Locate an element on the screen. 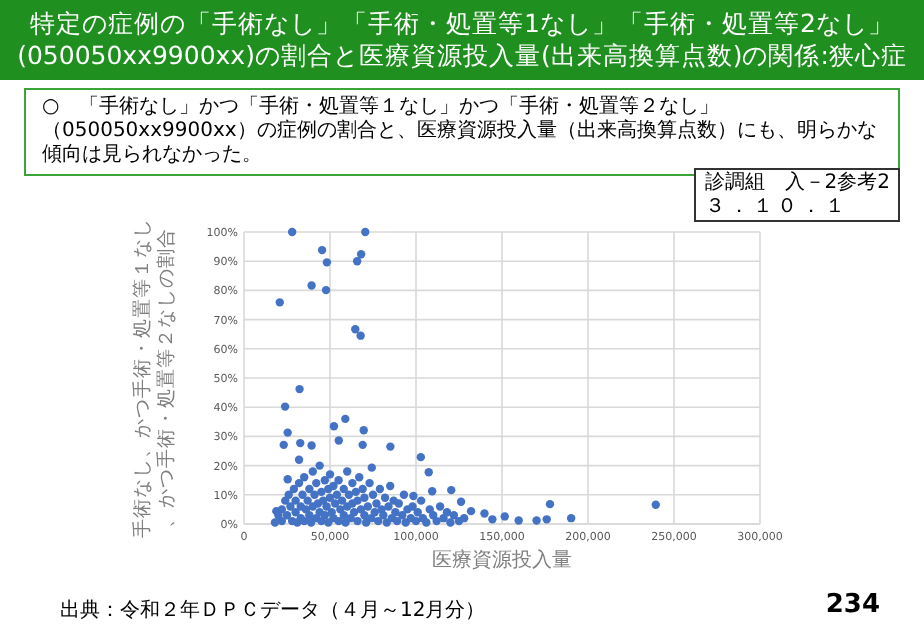 The image size is (924, 640). title: 特定の症例の「手術なし」「手術・処置等1なし」「手術・処置等2なし」(050050xx9900xx)の割合と医療資源投入量(出来高換算点数)の関係:狭心症 is located at coordinates (462, 40).